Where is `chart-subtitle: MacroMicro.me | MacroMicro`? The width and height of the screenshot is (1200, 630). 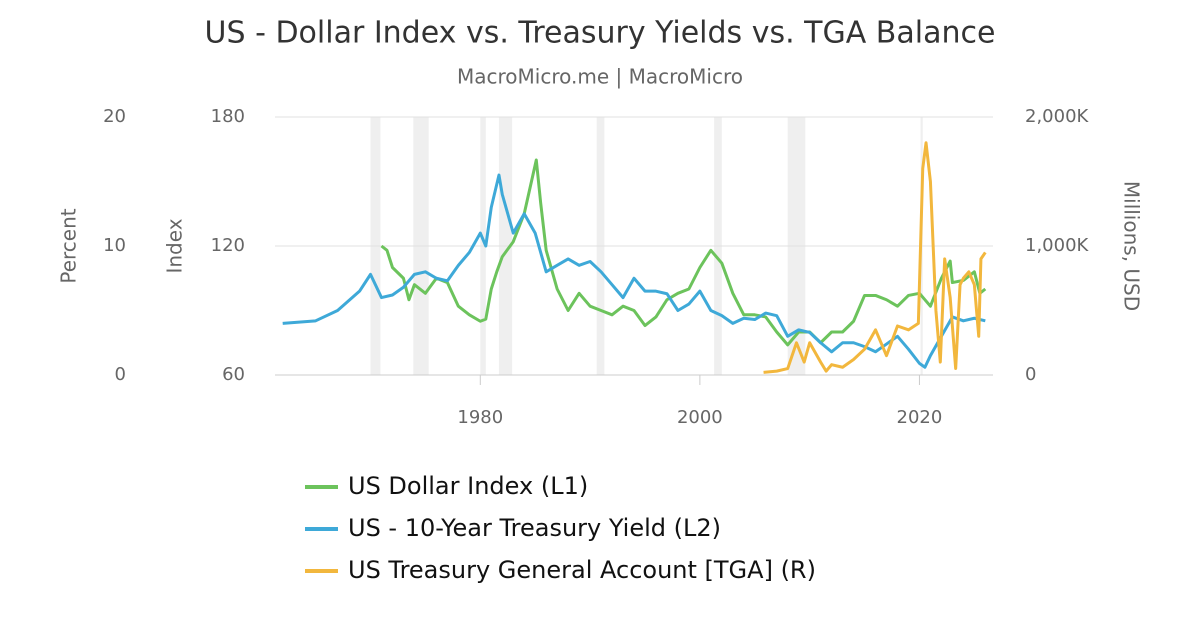 chart-subtitle: MacroMicro.me | MacroMicro is located at coordinates (600, 77).